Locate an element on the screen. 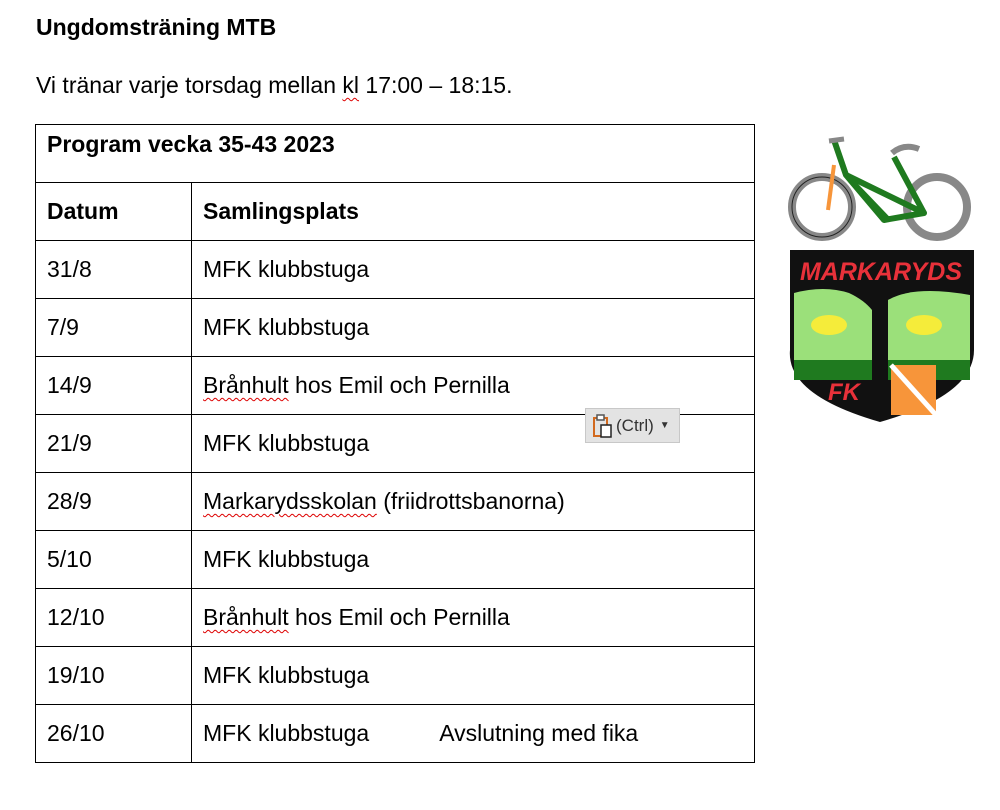 The image size is (1000, 810). date-cell: 5/10 is located at coordinates (113, 559).